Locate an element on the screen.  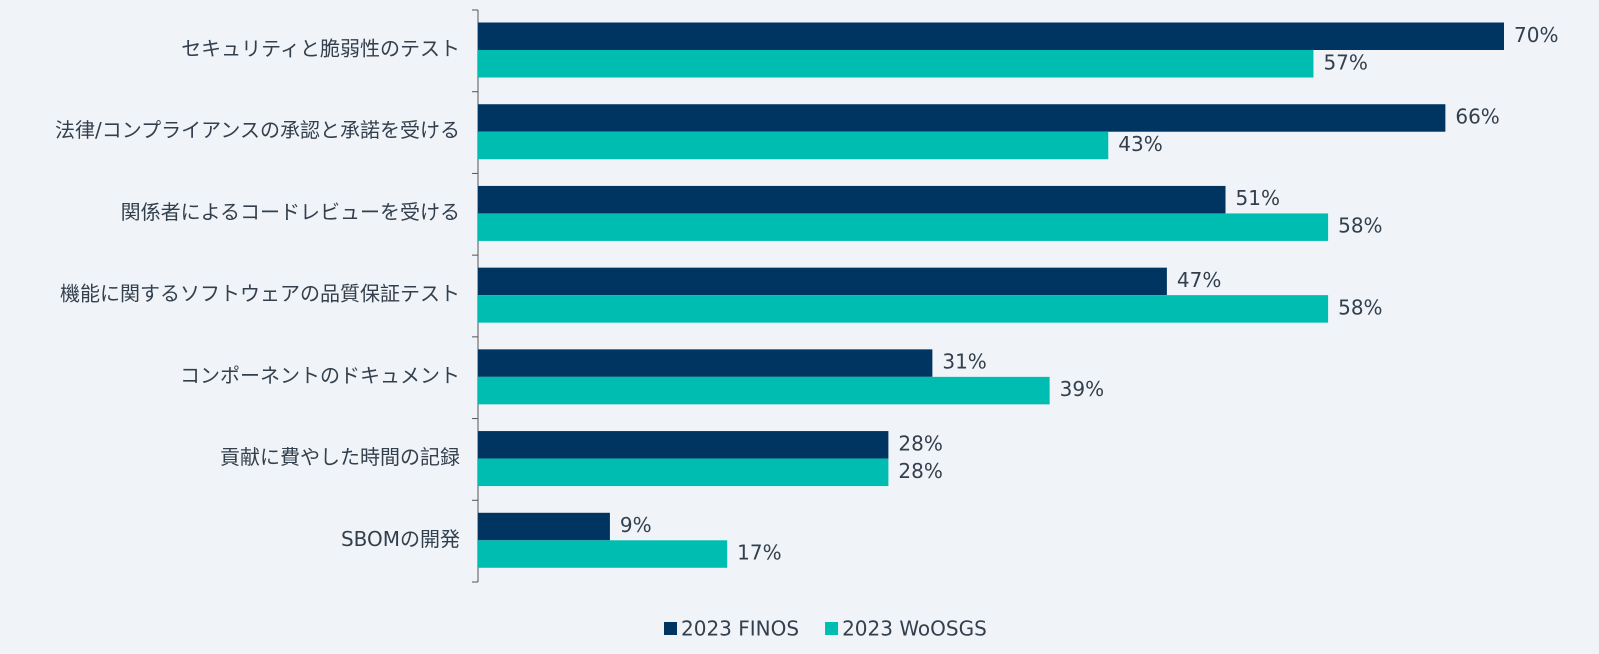
value-label: 51% is located at coordinates (1258, 198).